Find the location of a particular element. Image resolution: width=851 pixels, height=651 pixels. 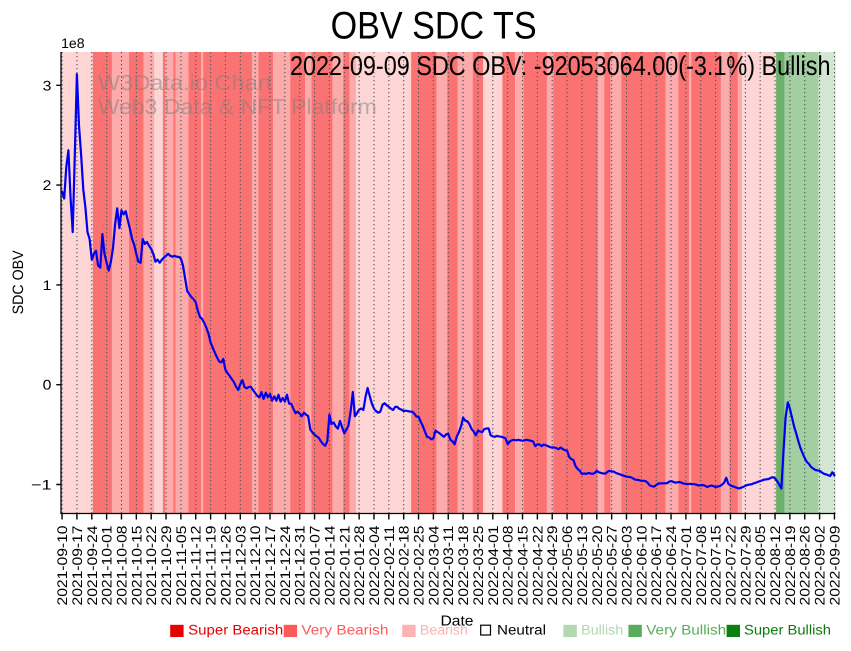

svg-text: 2022-05-20 is located at coordinates (597, 565).